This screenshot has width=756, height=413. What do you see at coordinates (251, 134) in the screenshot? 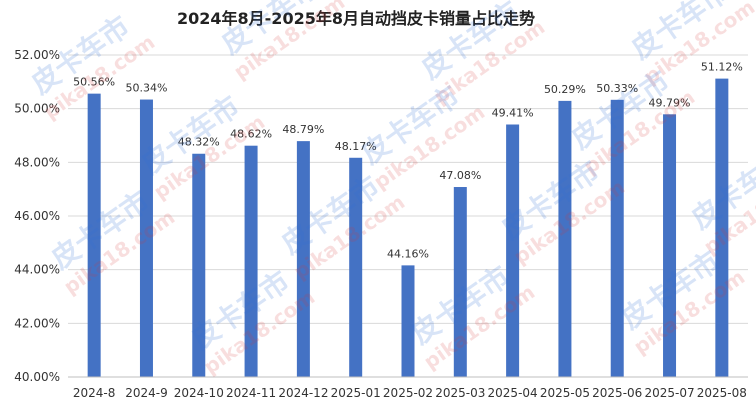
I see `data-label: 48.62%` at bounding box center [251, 134].